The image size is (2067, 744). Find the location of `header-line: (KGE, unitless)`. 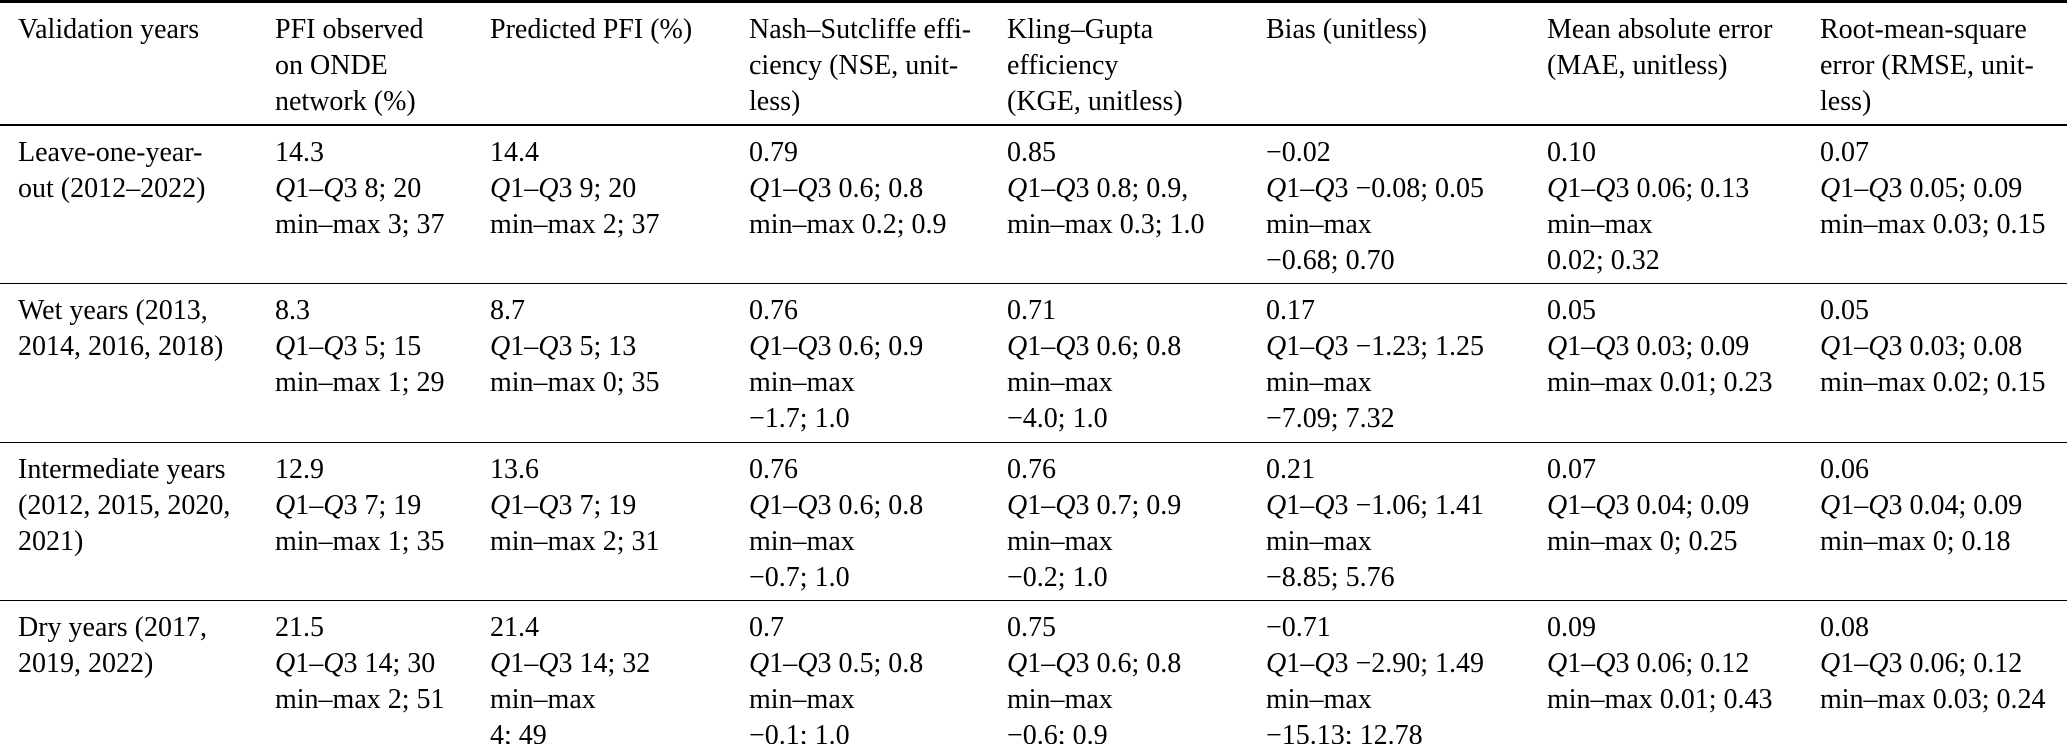

header-line: (KGE, unitless) is located at coordinates (1095, 101).